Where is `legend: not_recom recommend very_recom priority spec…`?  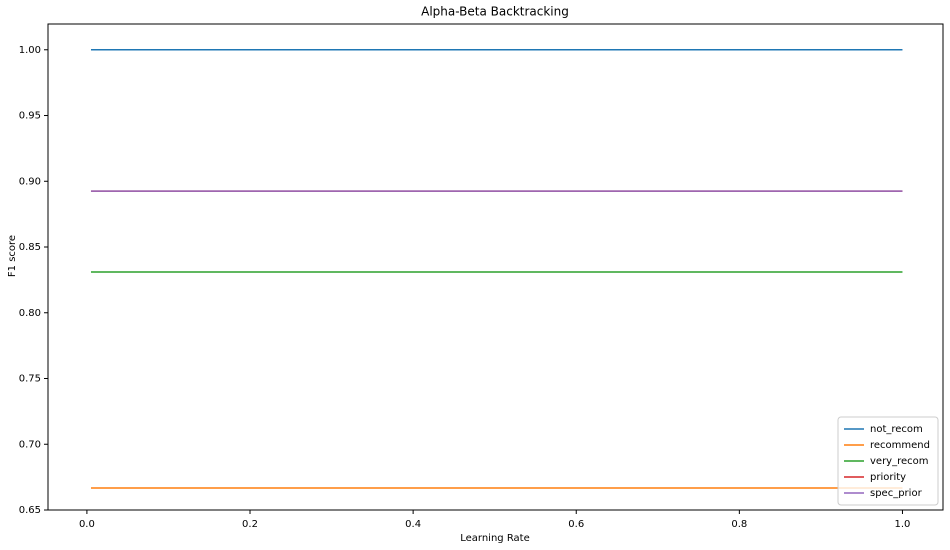 legend: not_recom recommend very_recom priority spec… is located at coordinates (888, 461).